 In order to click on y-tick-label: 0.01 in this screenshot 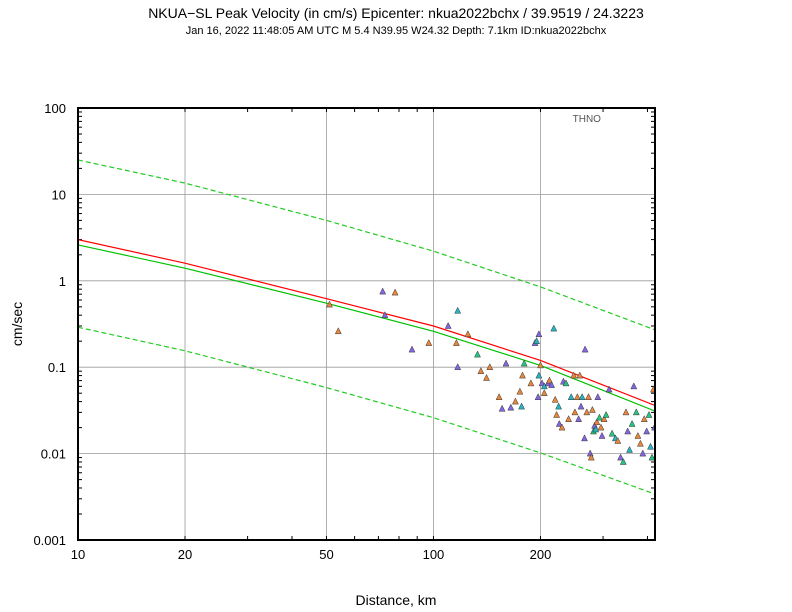, I will do `click(53, 454)`.